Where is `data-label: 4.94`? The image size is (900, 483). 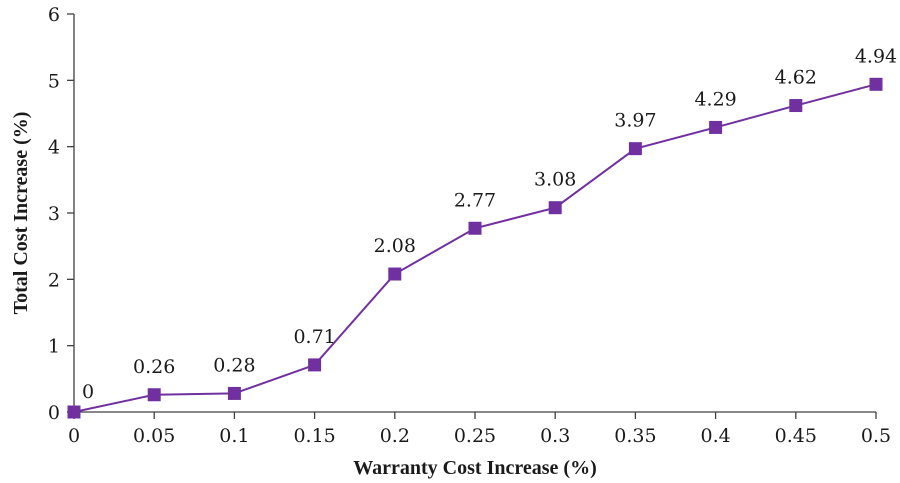 data-label: 4.94 is located at coordinates (876, 56).